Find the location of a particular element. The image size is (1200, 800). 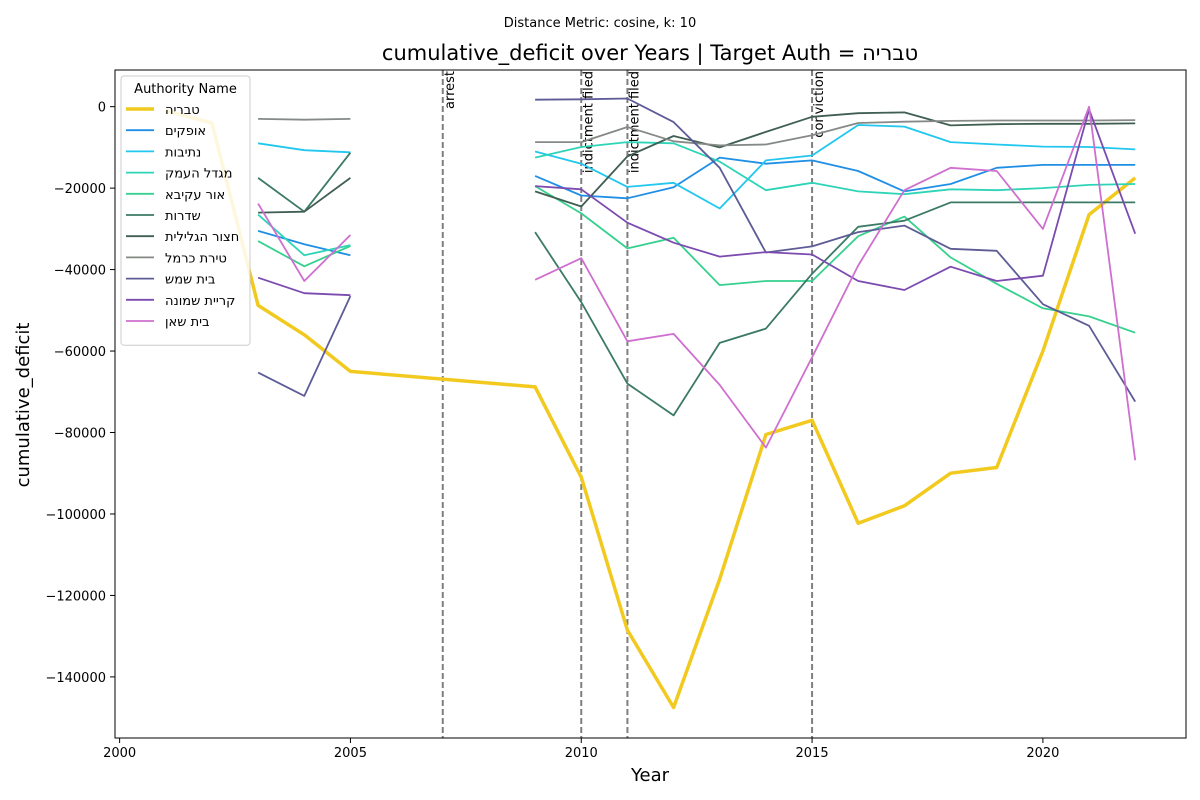

legend-entry: נתיבות is located at coordinates (183, 152).